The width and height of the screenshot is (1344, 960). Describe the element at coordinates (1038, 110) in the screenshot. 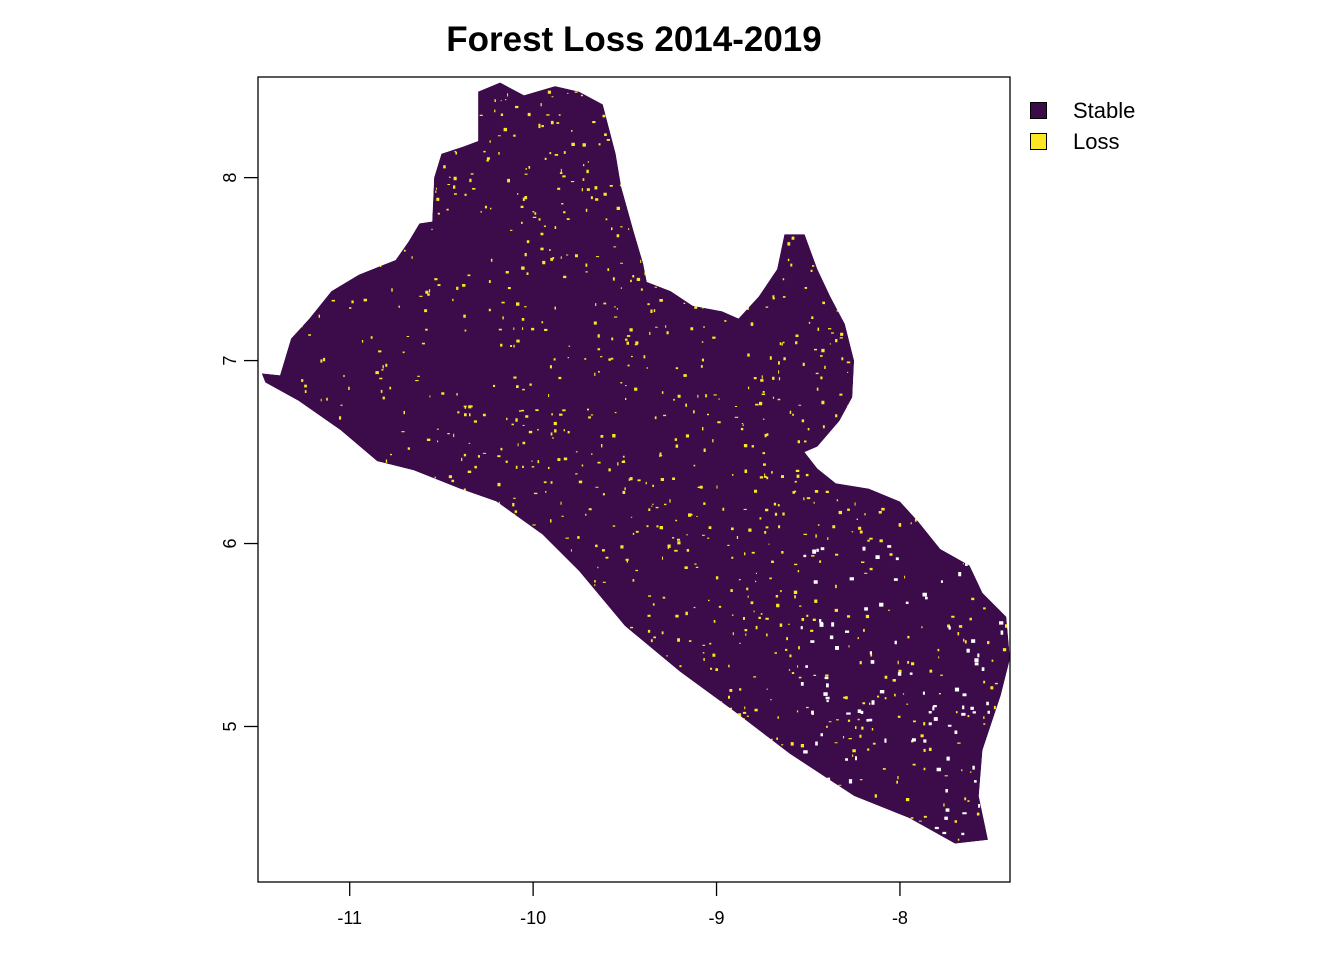

I see `legend-swatch-stable` at that location.